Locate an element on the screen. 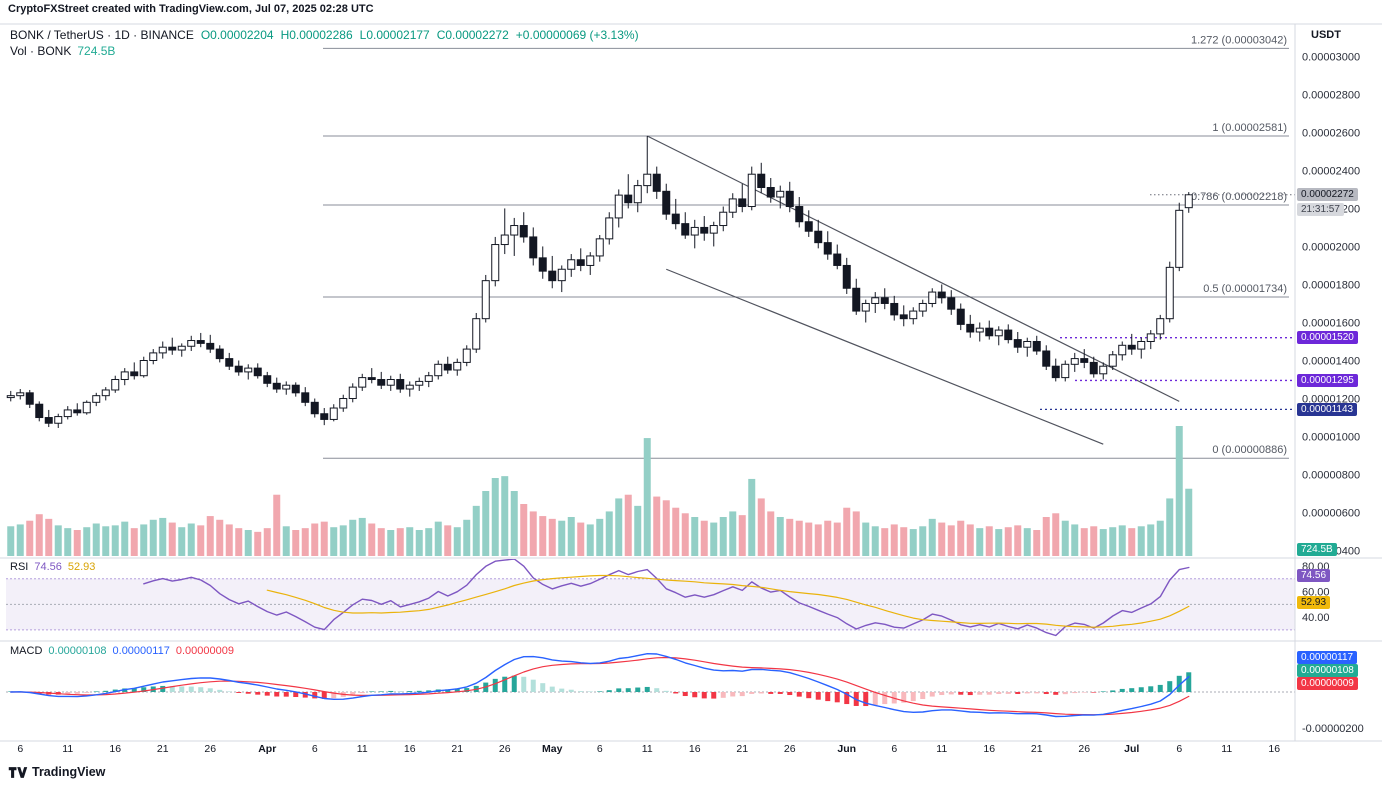 The width and height of the screenshot is (1382, 788). axis-currency-label: USDT is located at coordinates (1326, 35).